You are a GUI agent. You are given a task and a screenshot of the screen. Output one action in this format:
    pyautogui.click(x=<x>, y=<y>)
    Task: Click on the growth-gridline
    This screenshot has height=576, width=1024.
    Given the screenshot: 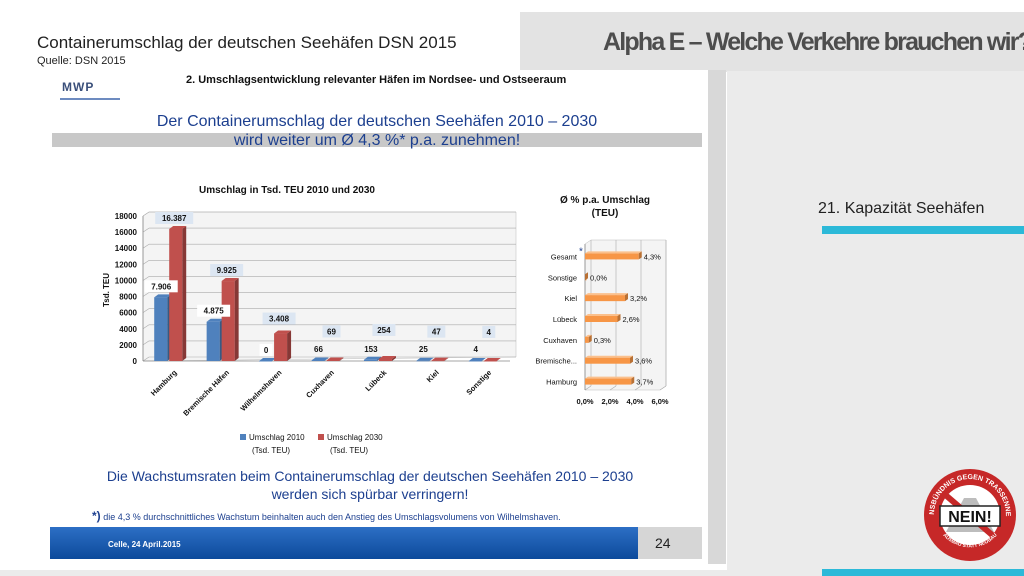 What is the action you would take?
    pyautogui.click(x=588, y=388)
    